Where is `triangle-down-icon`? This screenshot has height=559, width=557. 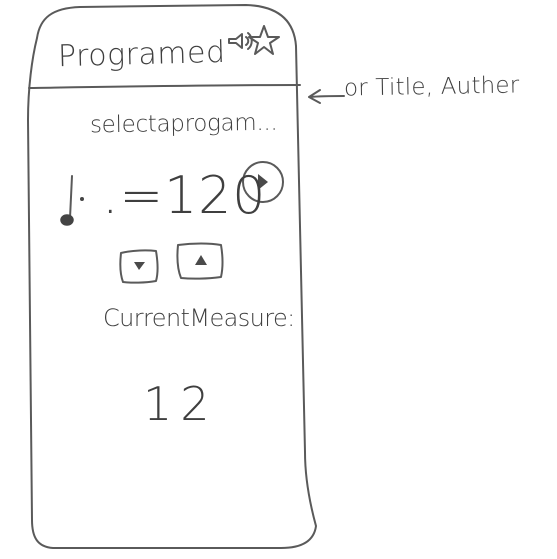
triangle-down-icon is located at coordinates (139, 266).